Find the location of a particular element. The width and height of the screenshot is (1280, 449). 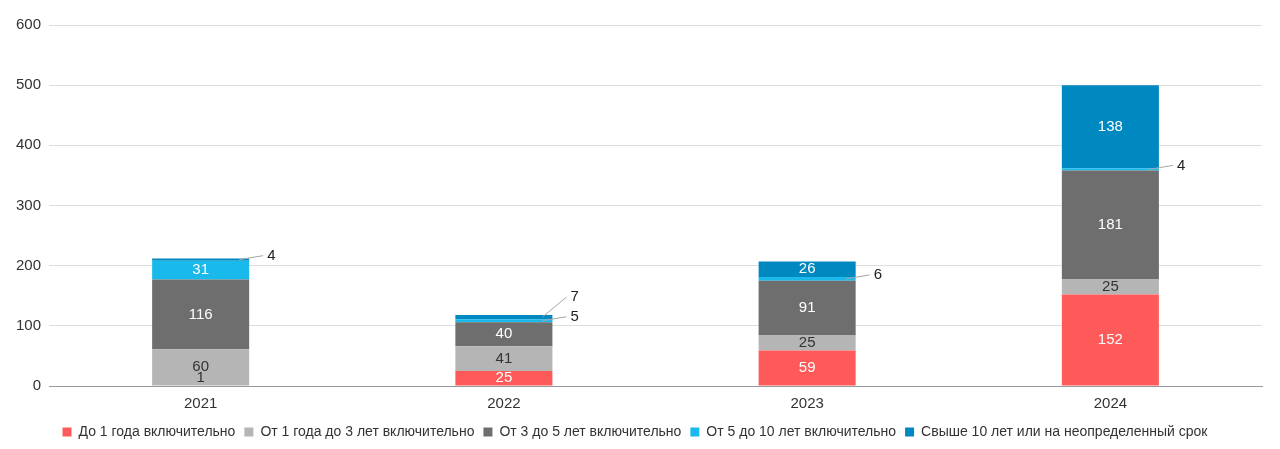

y-tick-label: 100 is located at coordinates (29, 324).